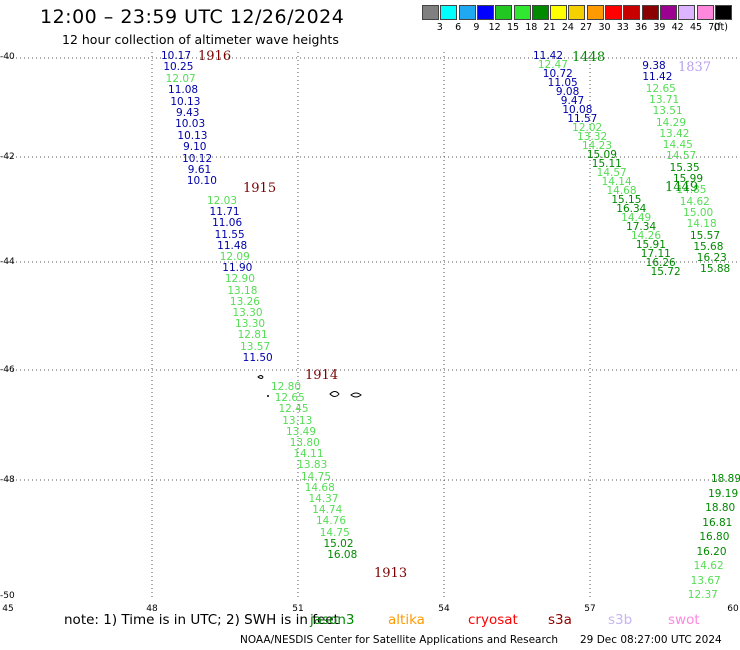 The image size is (740, 650). Describe the element at coordinates (708, 246) in the screenshot. I see `wave-height-value: 15.68` at that location.